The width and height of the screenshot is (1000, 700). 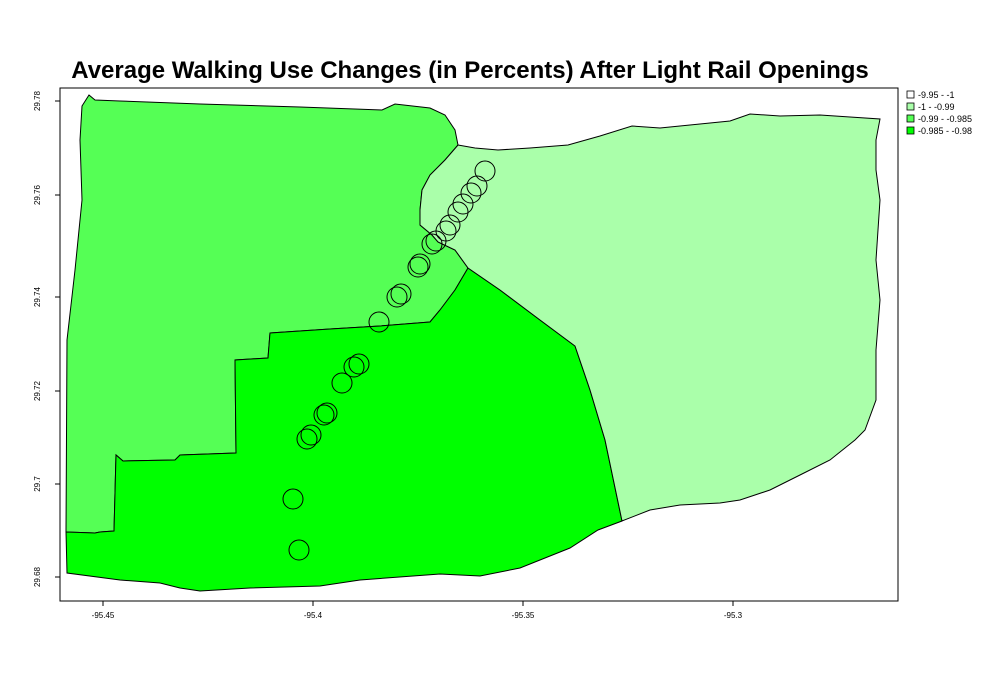 What do you see at coordinates (945, 131) in the screenshot?
I see `legend-label: -0.985 - -0.98` at bounding box center [945, 131].